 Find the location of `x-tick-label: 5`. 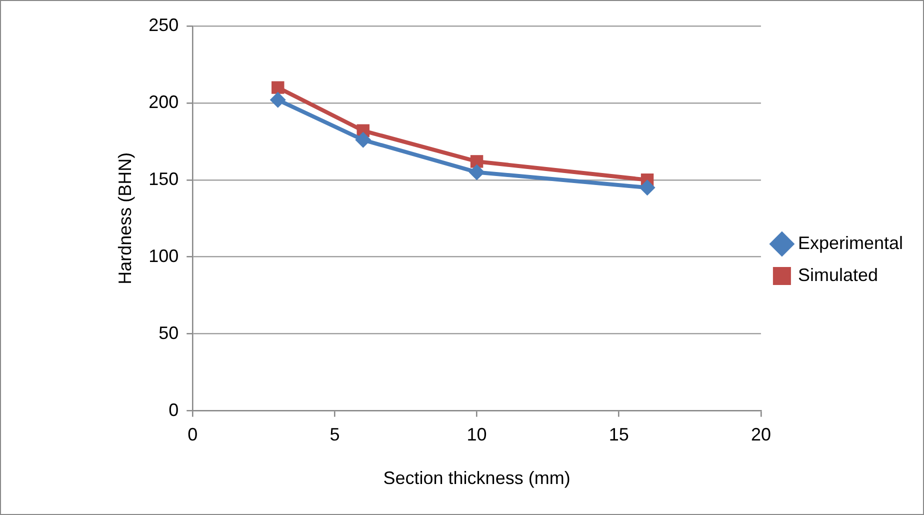

x-tick-label: 5 is located at coordinates (335, 434).